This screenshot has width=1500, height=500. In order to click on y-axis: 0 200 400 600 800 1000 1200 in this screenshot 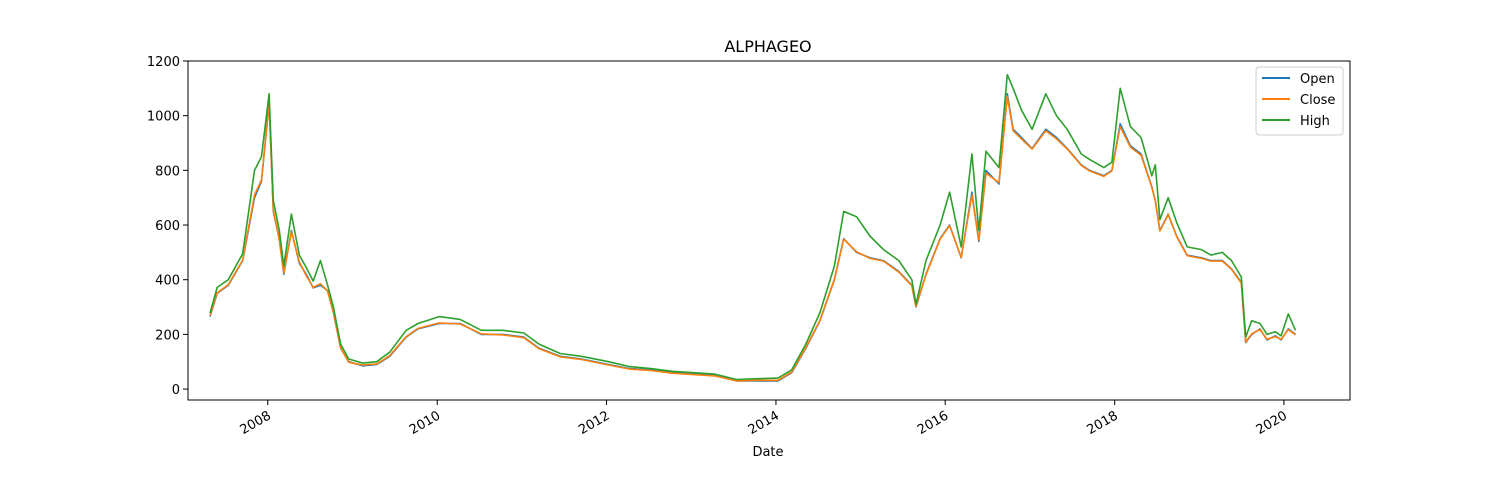, I will do `click(167, 226)`.